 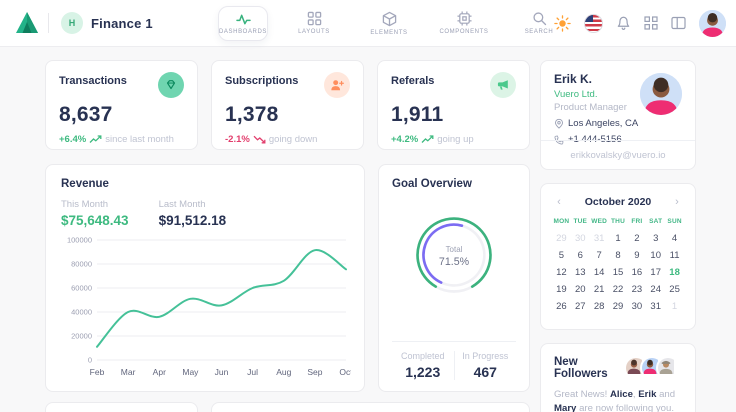 What do you see at coordinates (678, 23) in the screenshot?
I see `panel-icon` at bounding box center [678, 23].